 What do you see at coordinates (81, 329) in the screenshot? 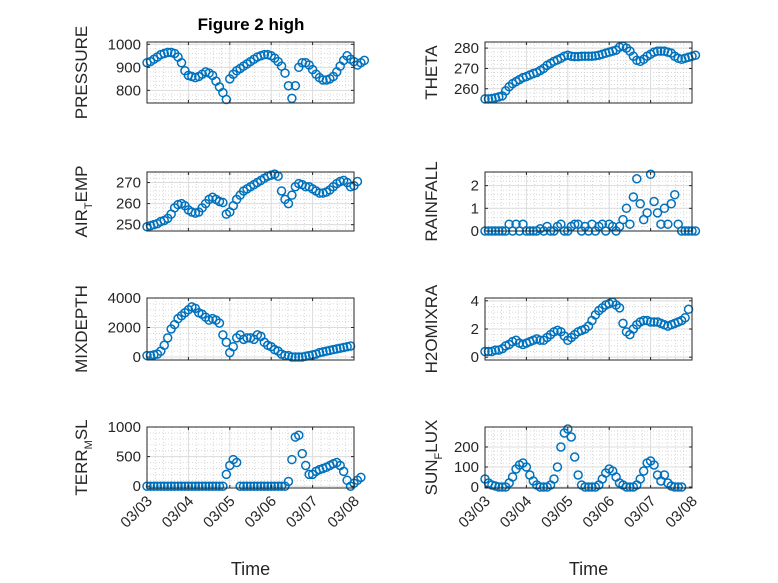
I see `y-axis-label: MIXDEPTH` at bounding box center [81, 329].